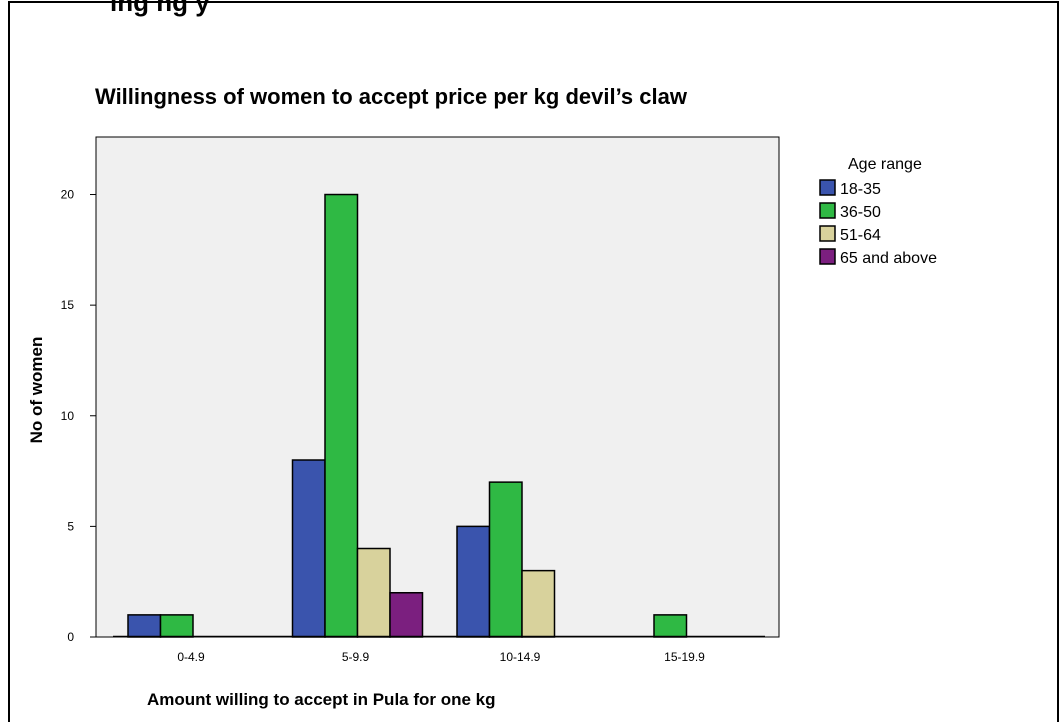 This screenshot has width=1060, height=722. What do you see at coordinates (68, 195) in the screenshot?
I see `y-tick-label: 20` at bounding box center [68, 195].